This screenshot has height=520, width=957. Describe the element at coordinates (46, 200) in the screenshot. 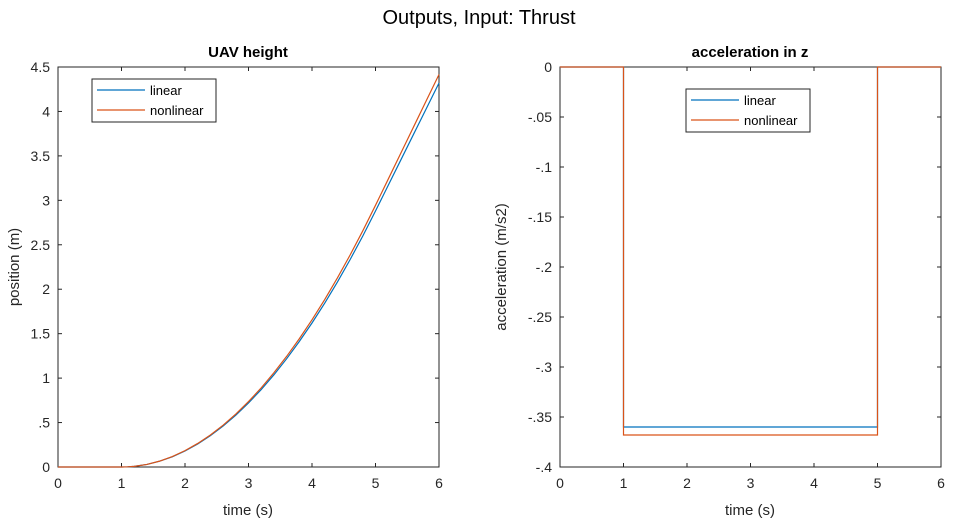

I see `height-chart-ytick-label: 3` at that location.